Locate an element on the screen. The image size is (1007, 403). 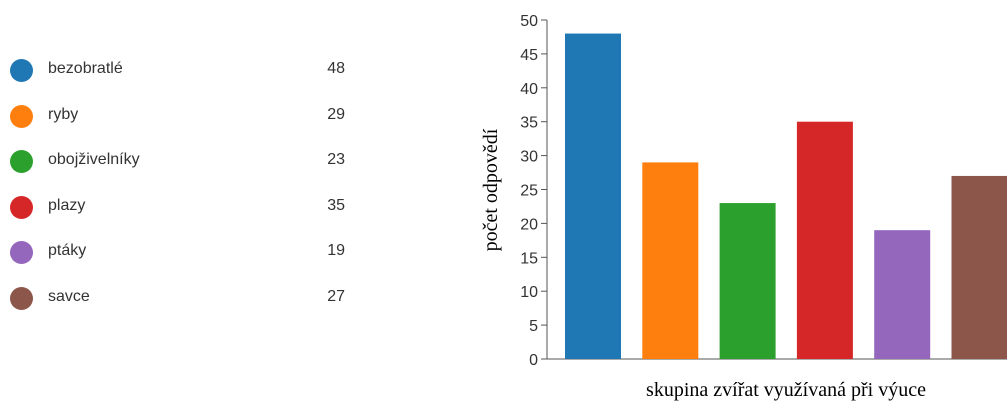
legend-label: savce is located at coordinates (69, 296).